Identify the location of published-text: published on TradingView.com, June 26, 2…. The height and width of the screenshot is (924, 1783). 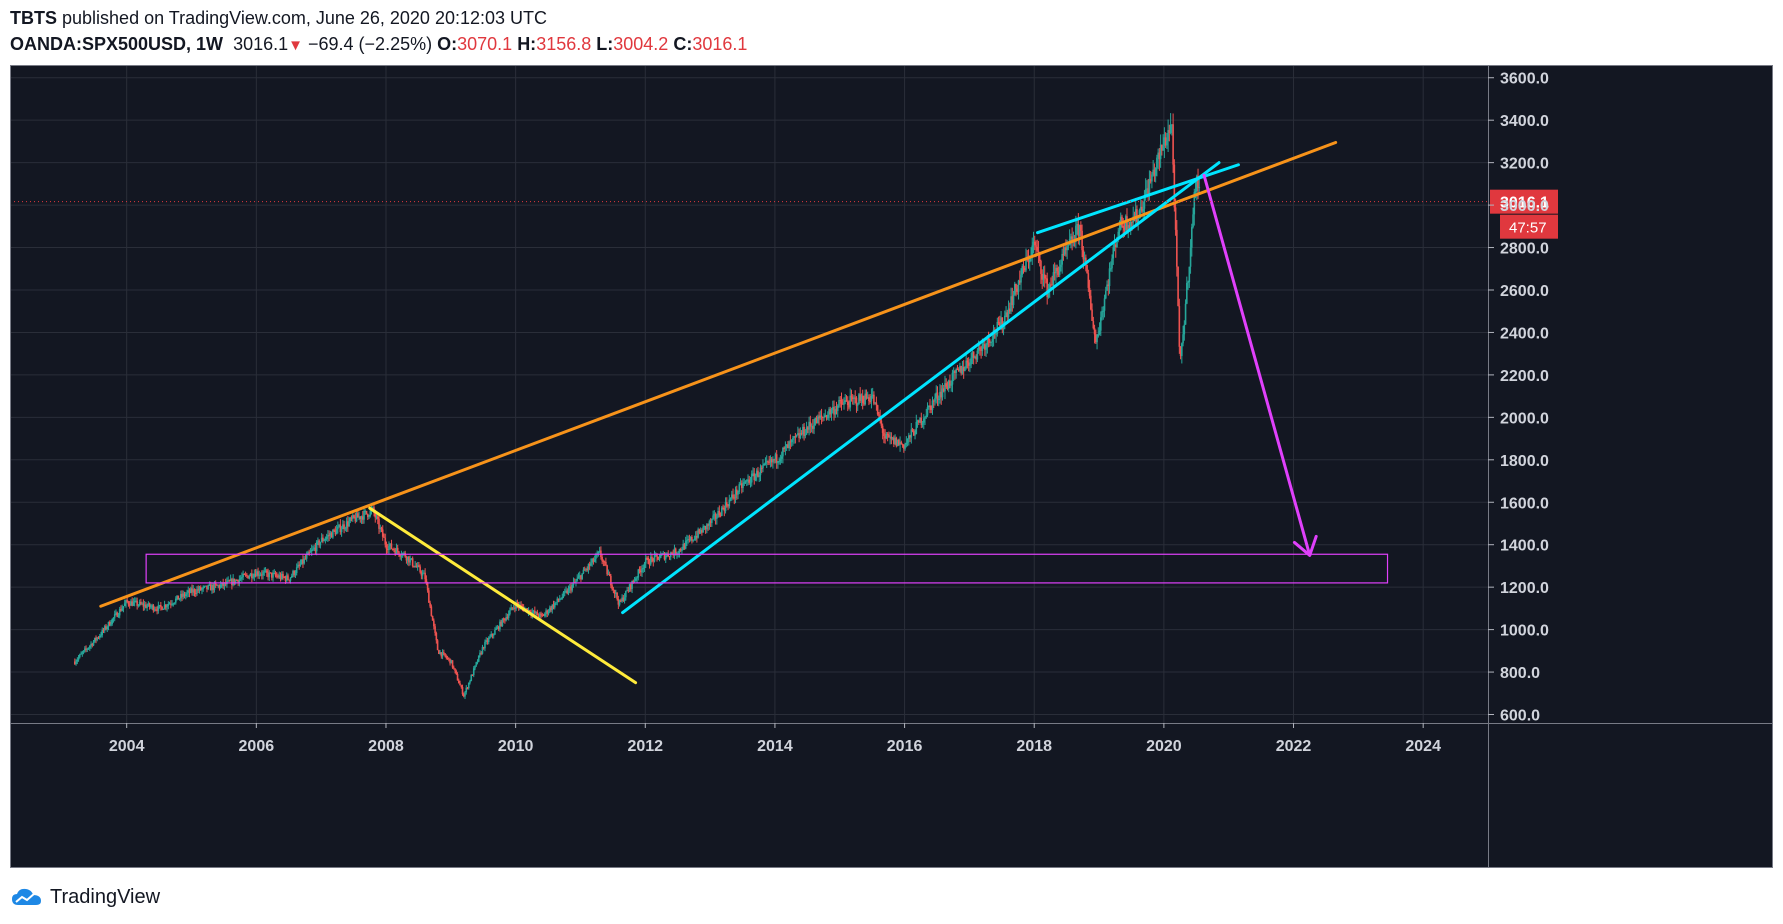
(305, 18).